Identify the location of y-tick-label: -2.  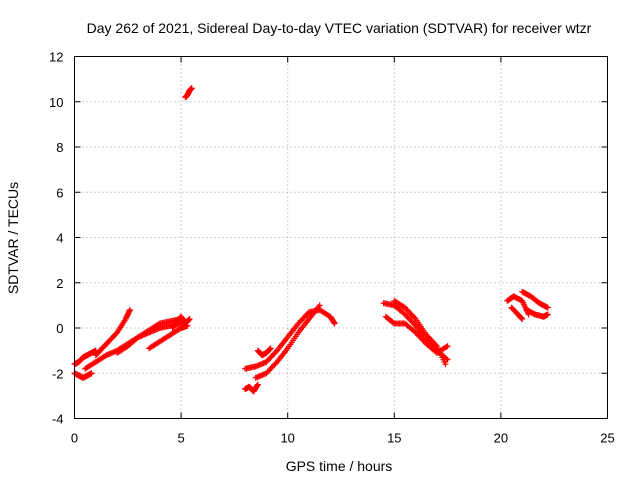
(58, 373).